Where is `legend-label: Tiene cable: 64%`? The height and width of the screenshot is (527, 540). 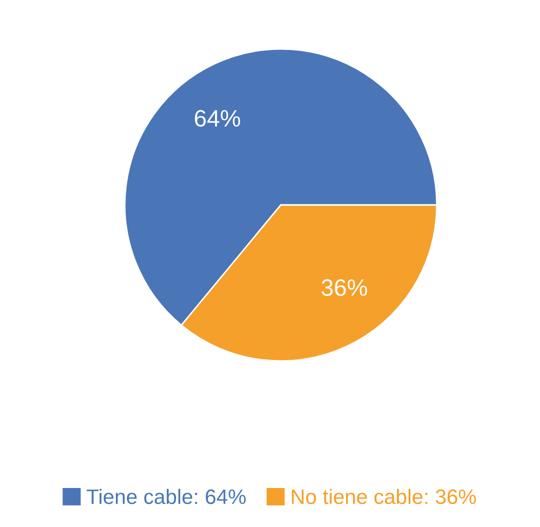
legend-label: Tiene cable: 64% is located at coordinates (166, 496).